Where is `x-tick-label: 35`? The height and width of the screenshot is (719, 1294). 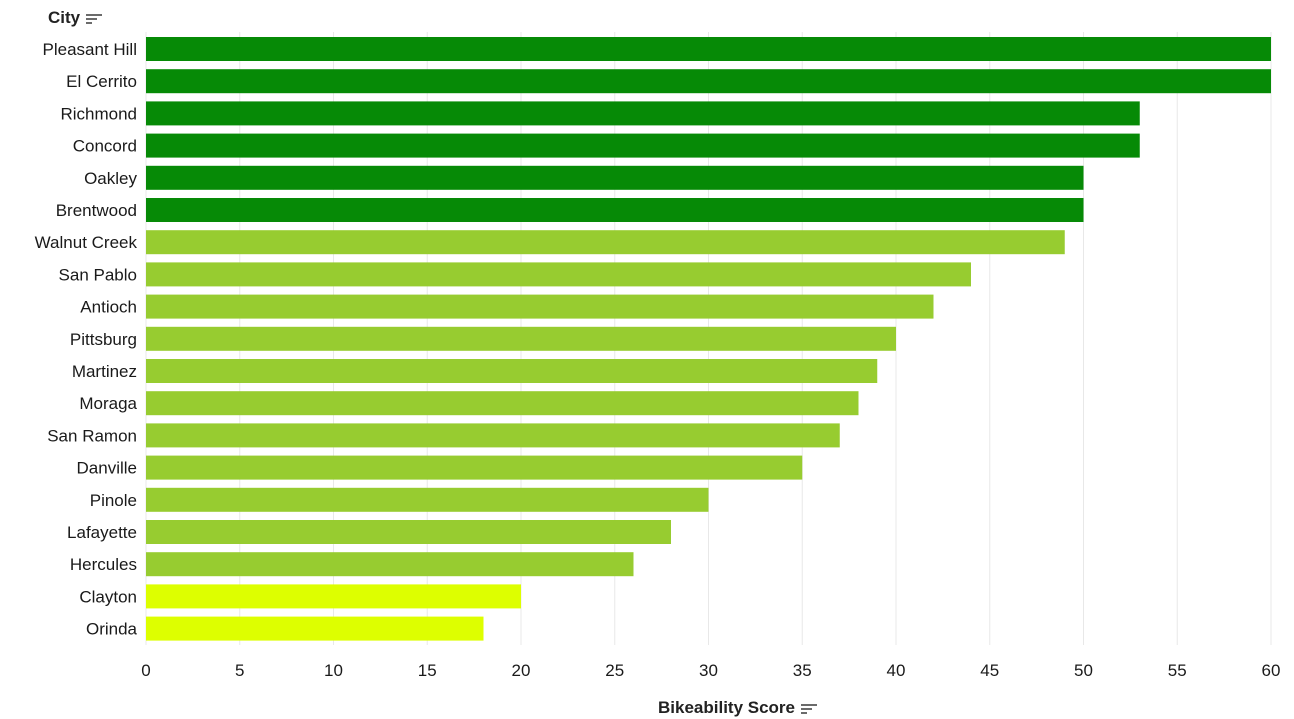
x-tick-label: 35 is located at coordinates (802, 670).